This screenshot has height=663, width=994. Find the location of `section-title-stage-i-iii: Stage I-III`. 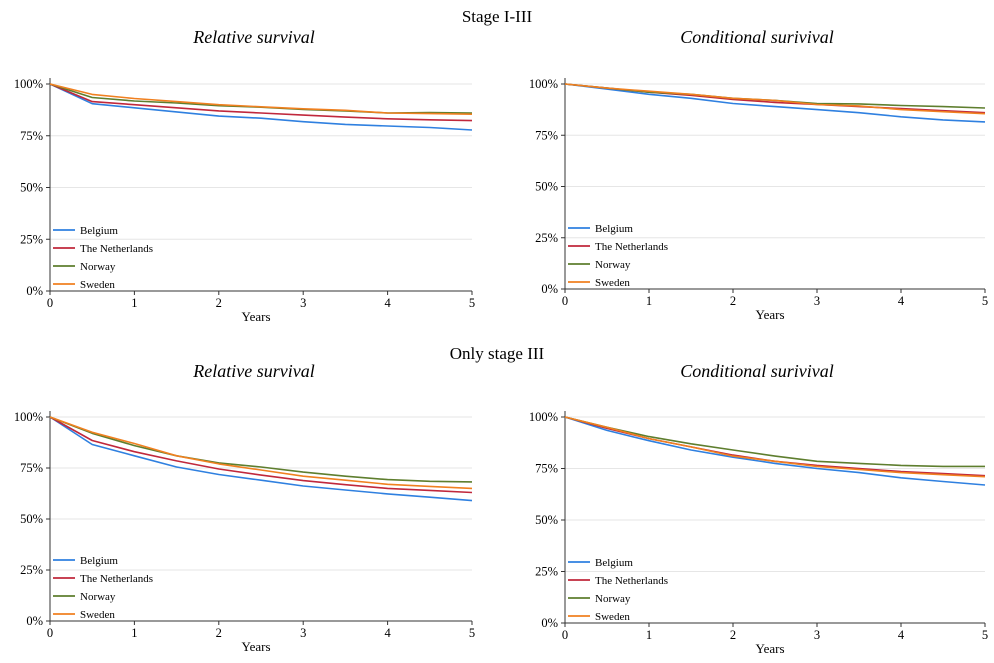

section-title-stage-i-iii: Stage I-III is located at coordinates (497, 16).